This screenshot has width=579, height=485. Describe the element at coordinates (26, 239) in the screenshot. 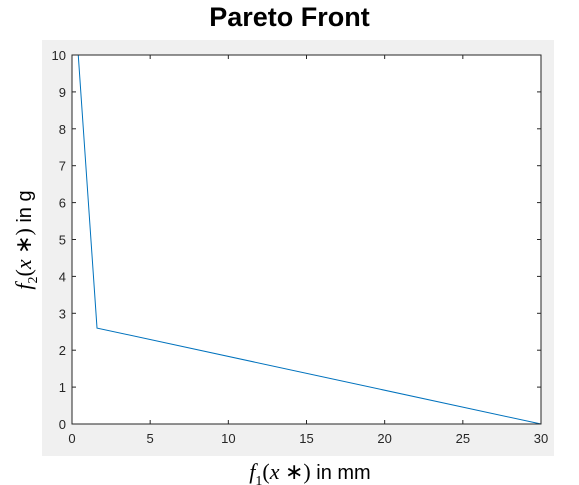

I see `y-axis-label: f2(x ∗) in g` at that location.